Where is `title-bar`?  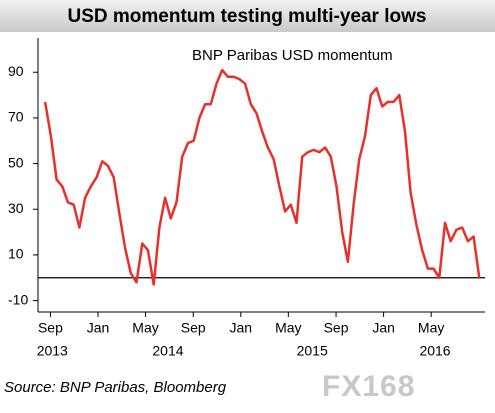 title-bar is located at coordinates (247, 16).